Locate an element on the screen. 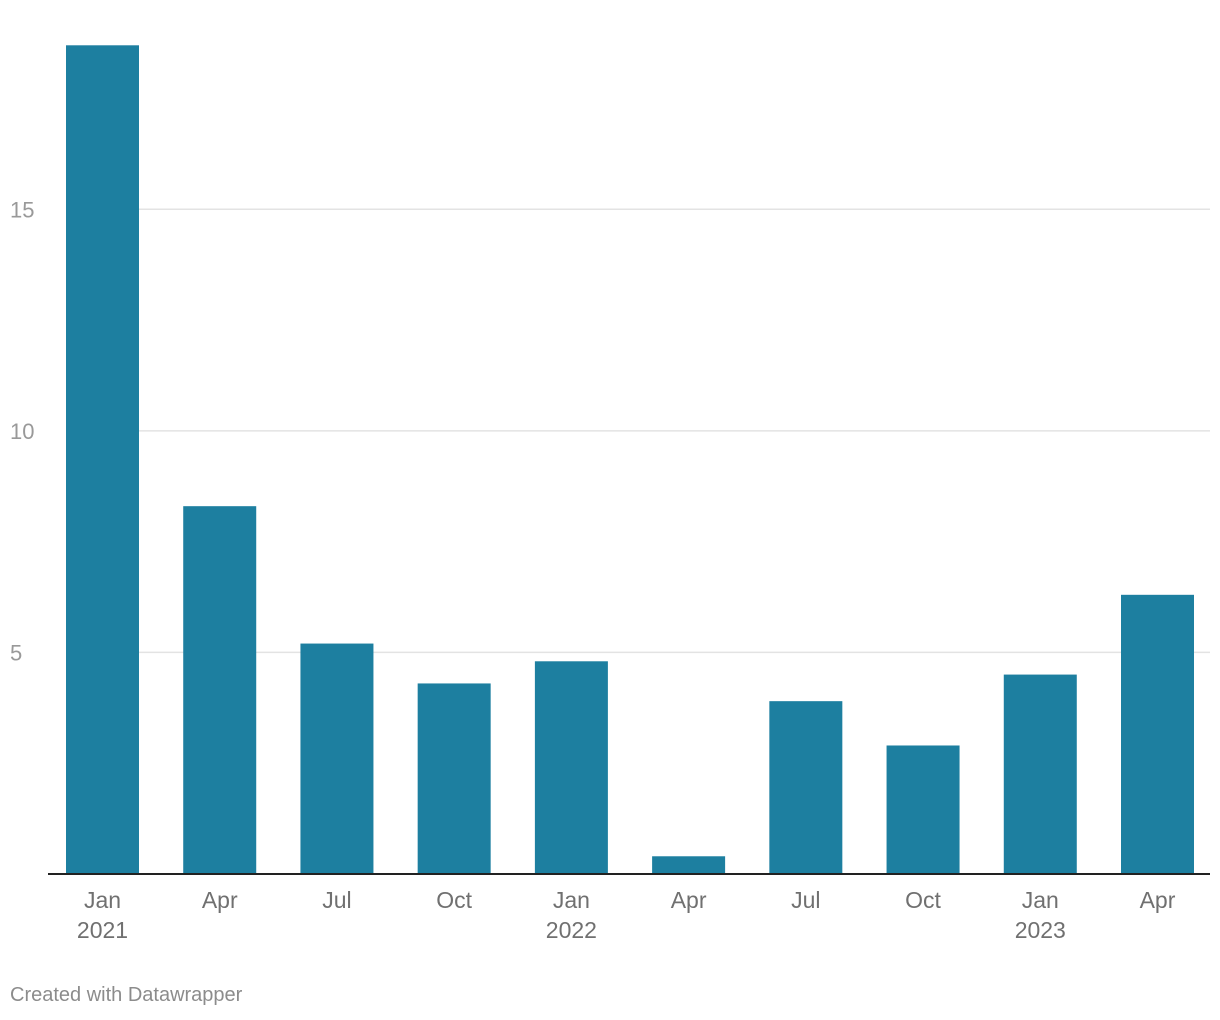  y-tick-label: 15 is located at coordinates (22, 209).